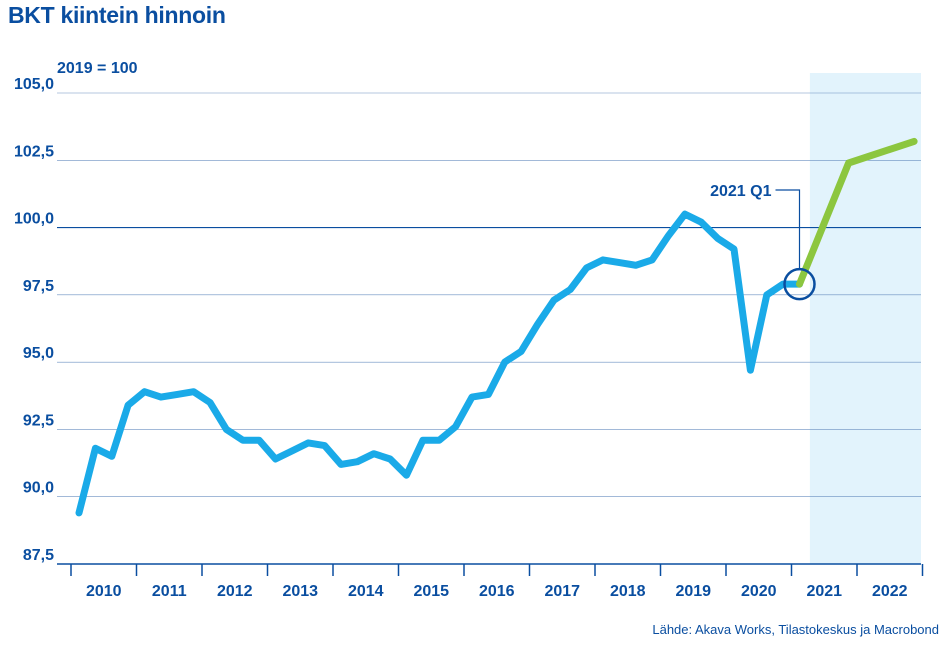 The width and height of the screenshot is (947, 648). I want to click on y-tick-label: 102,5, so click(34, 151).